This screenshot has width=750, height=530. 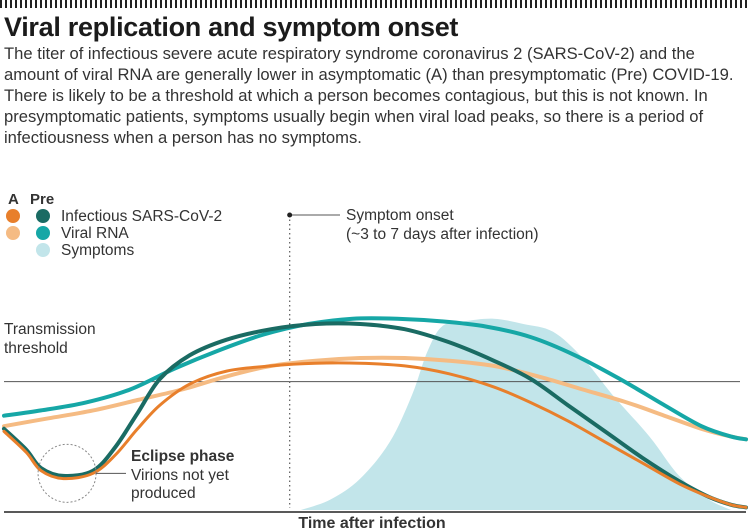 What do you see at coordinates (43, 233) in the screenshot?
I see `legend-swatch-pre-viral-rna` at bounding box center [43, 233].